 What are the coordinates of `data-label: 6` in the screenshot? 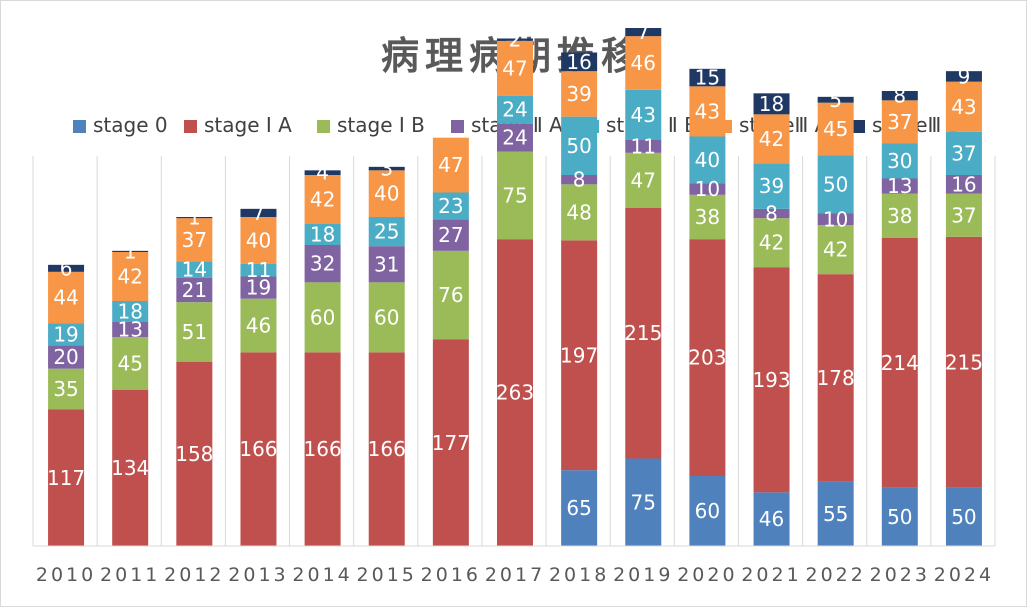 It's located at (66, 268).